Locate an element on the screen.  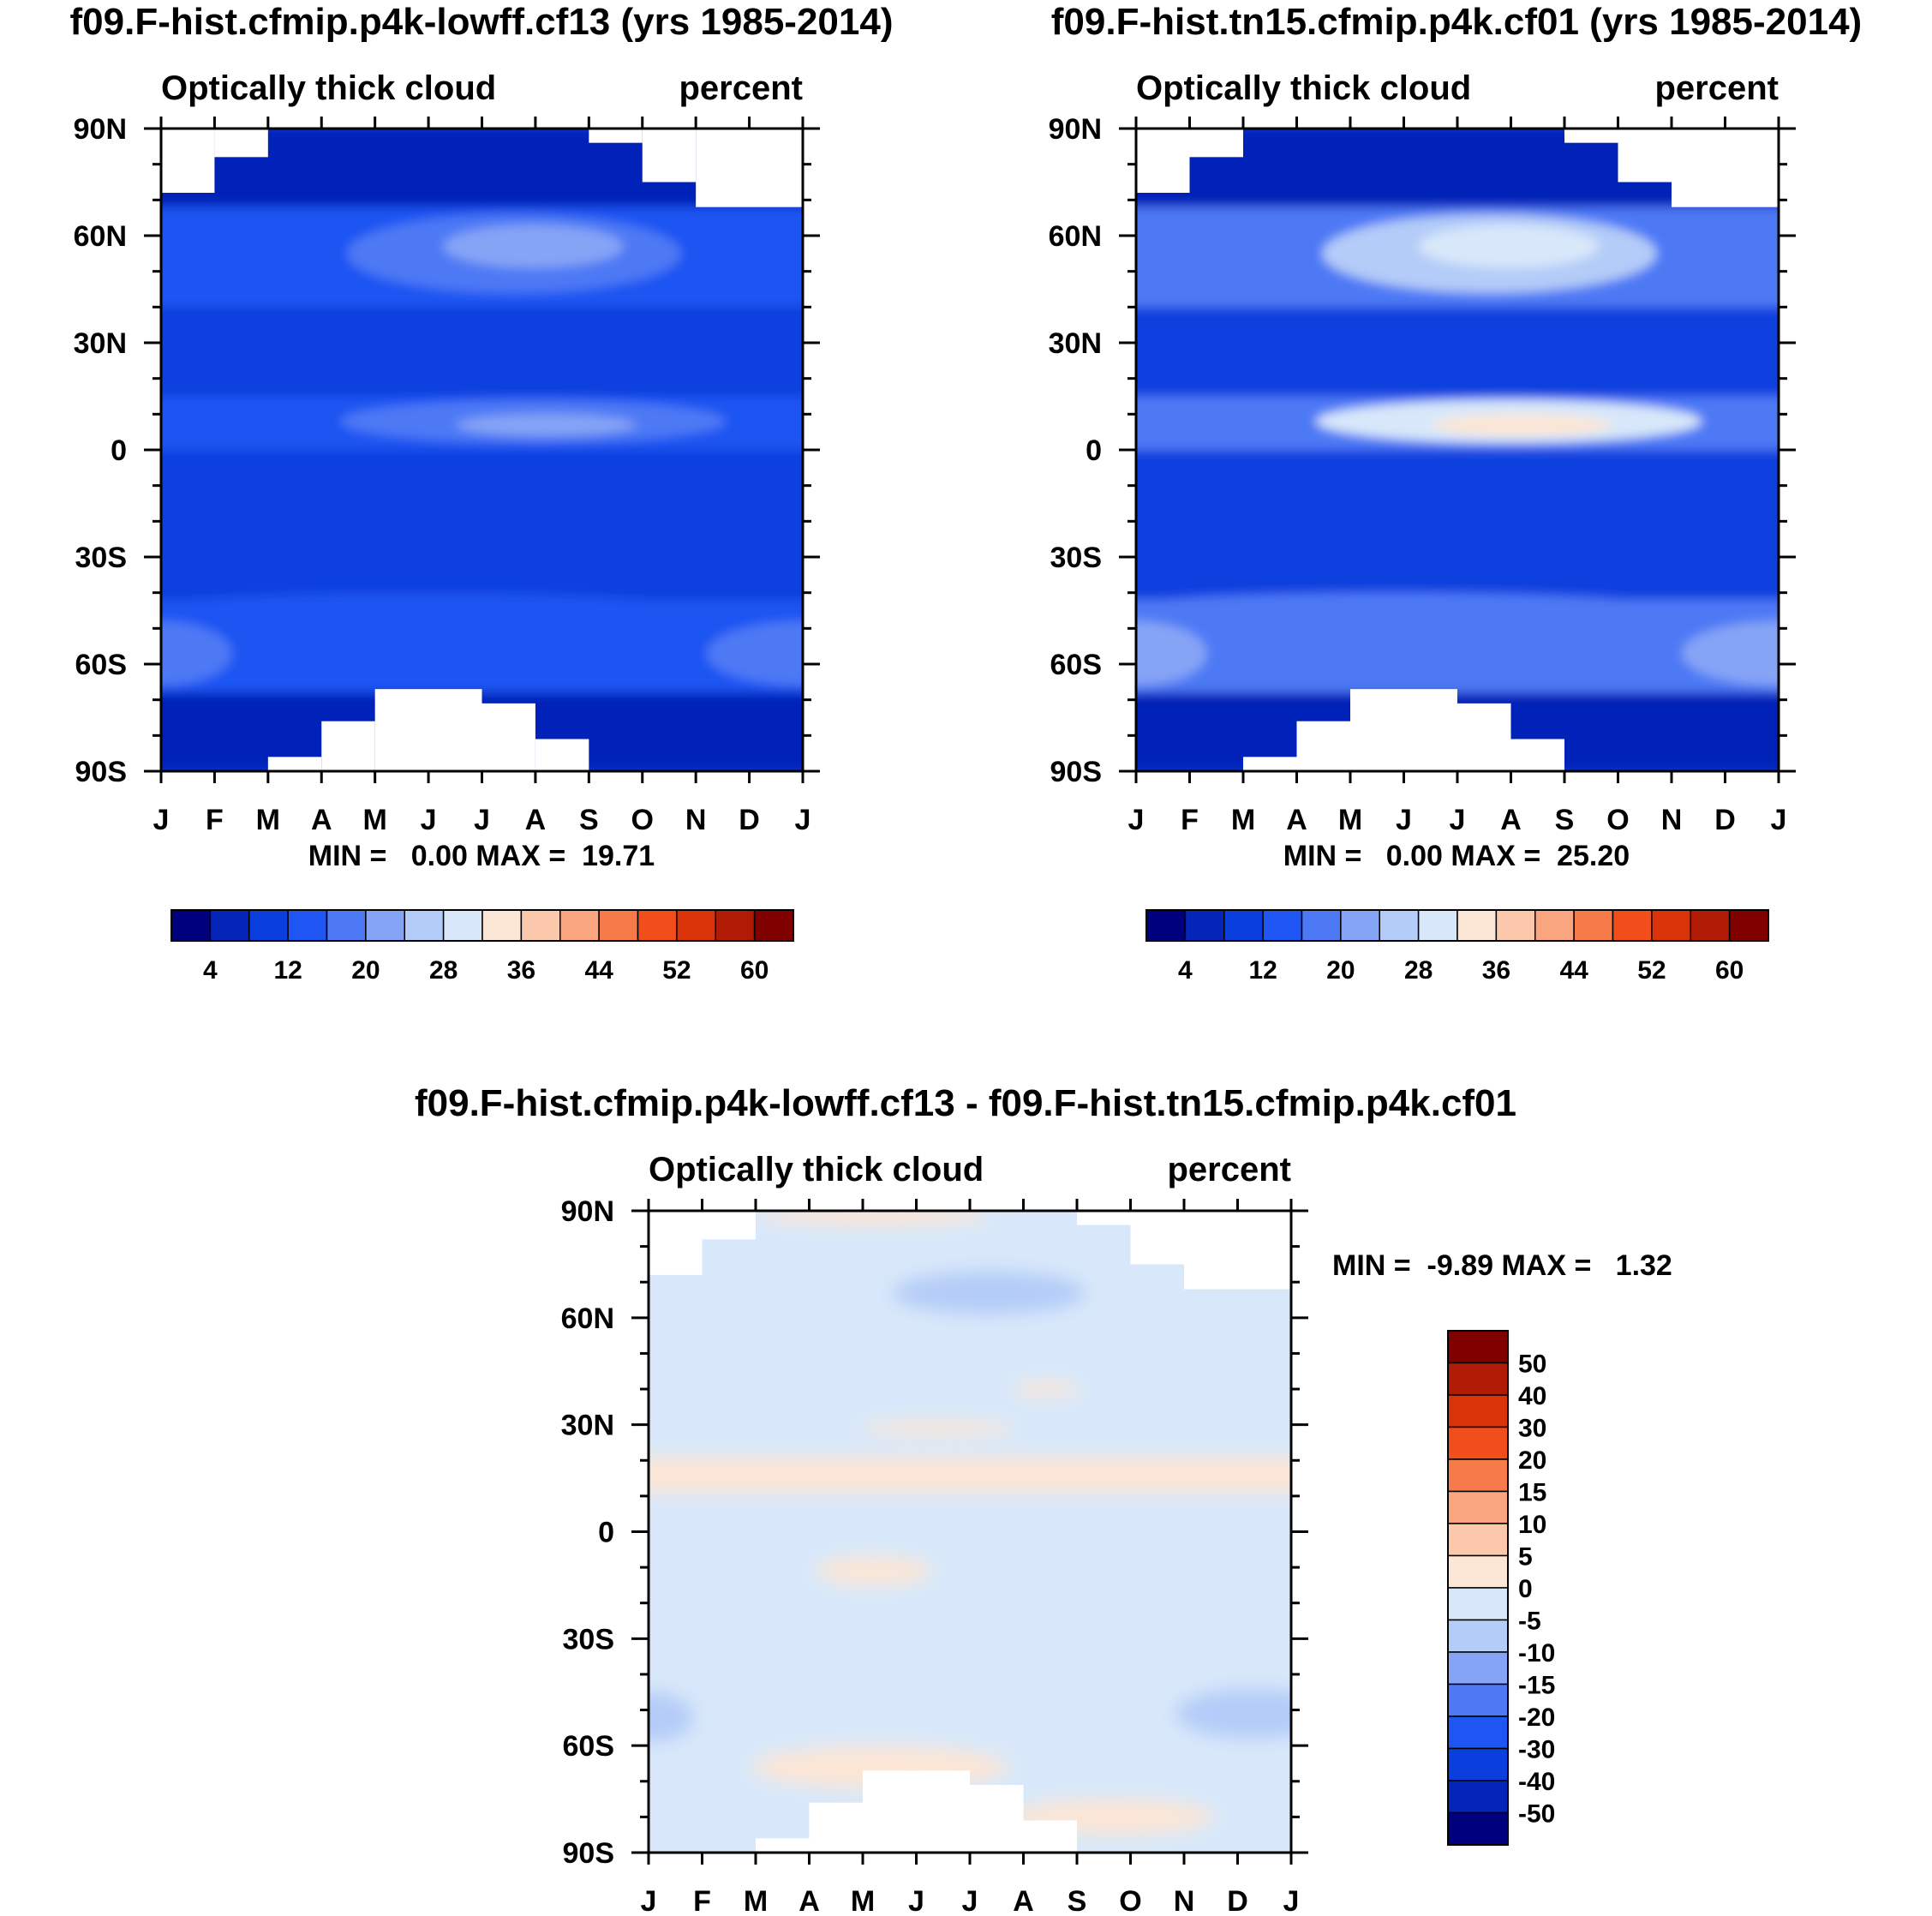
x-tick-label: S is located at coordinates (1077, 1900).